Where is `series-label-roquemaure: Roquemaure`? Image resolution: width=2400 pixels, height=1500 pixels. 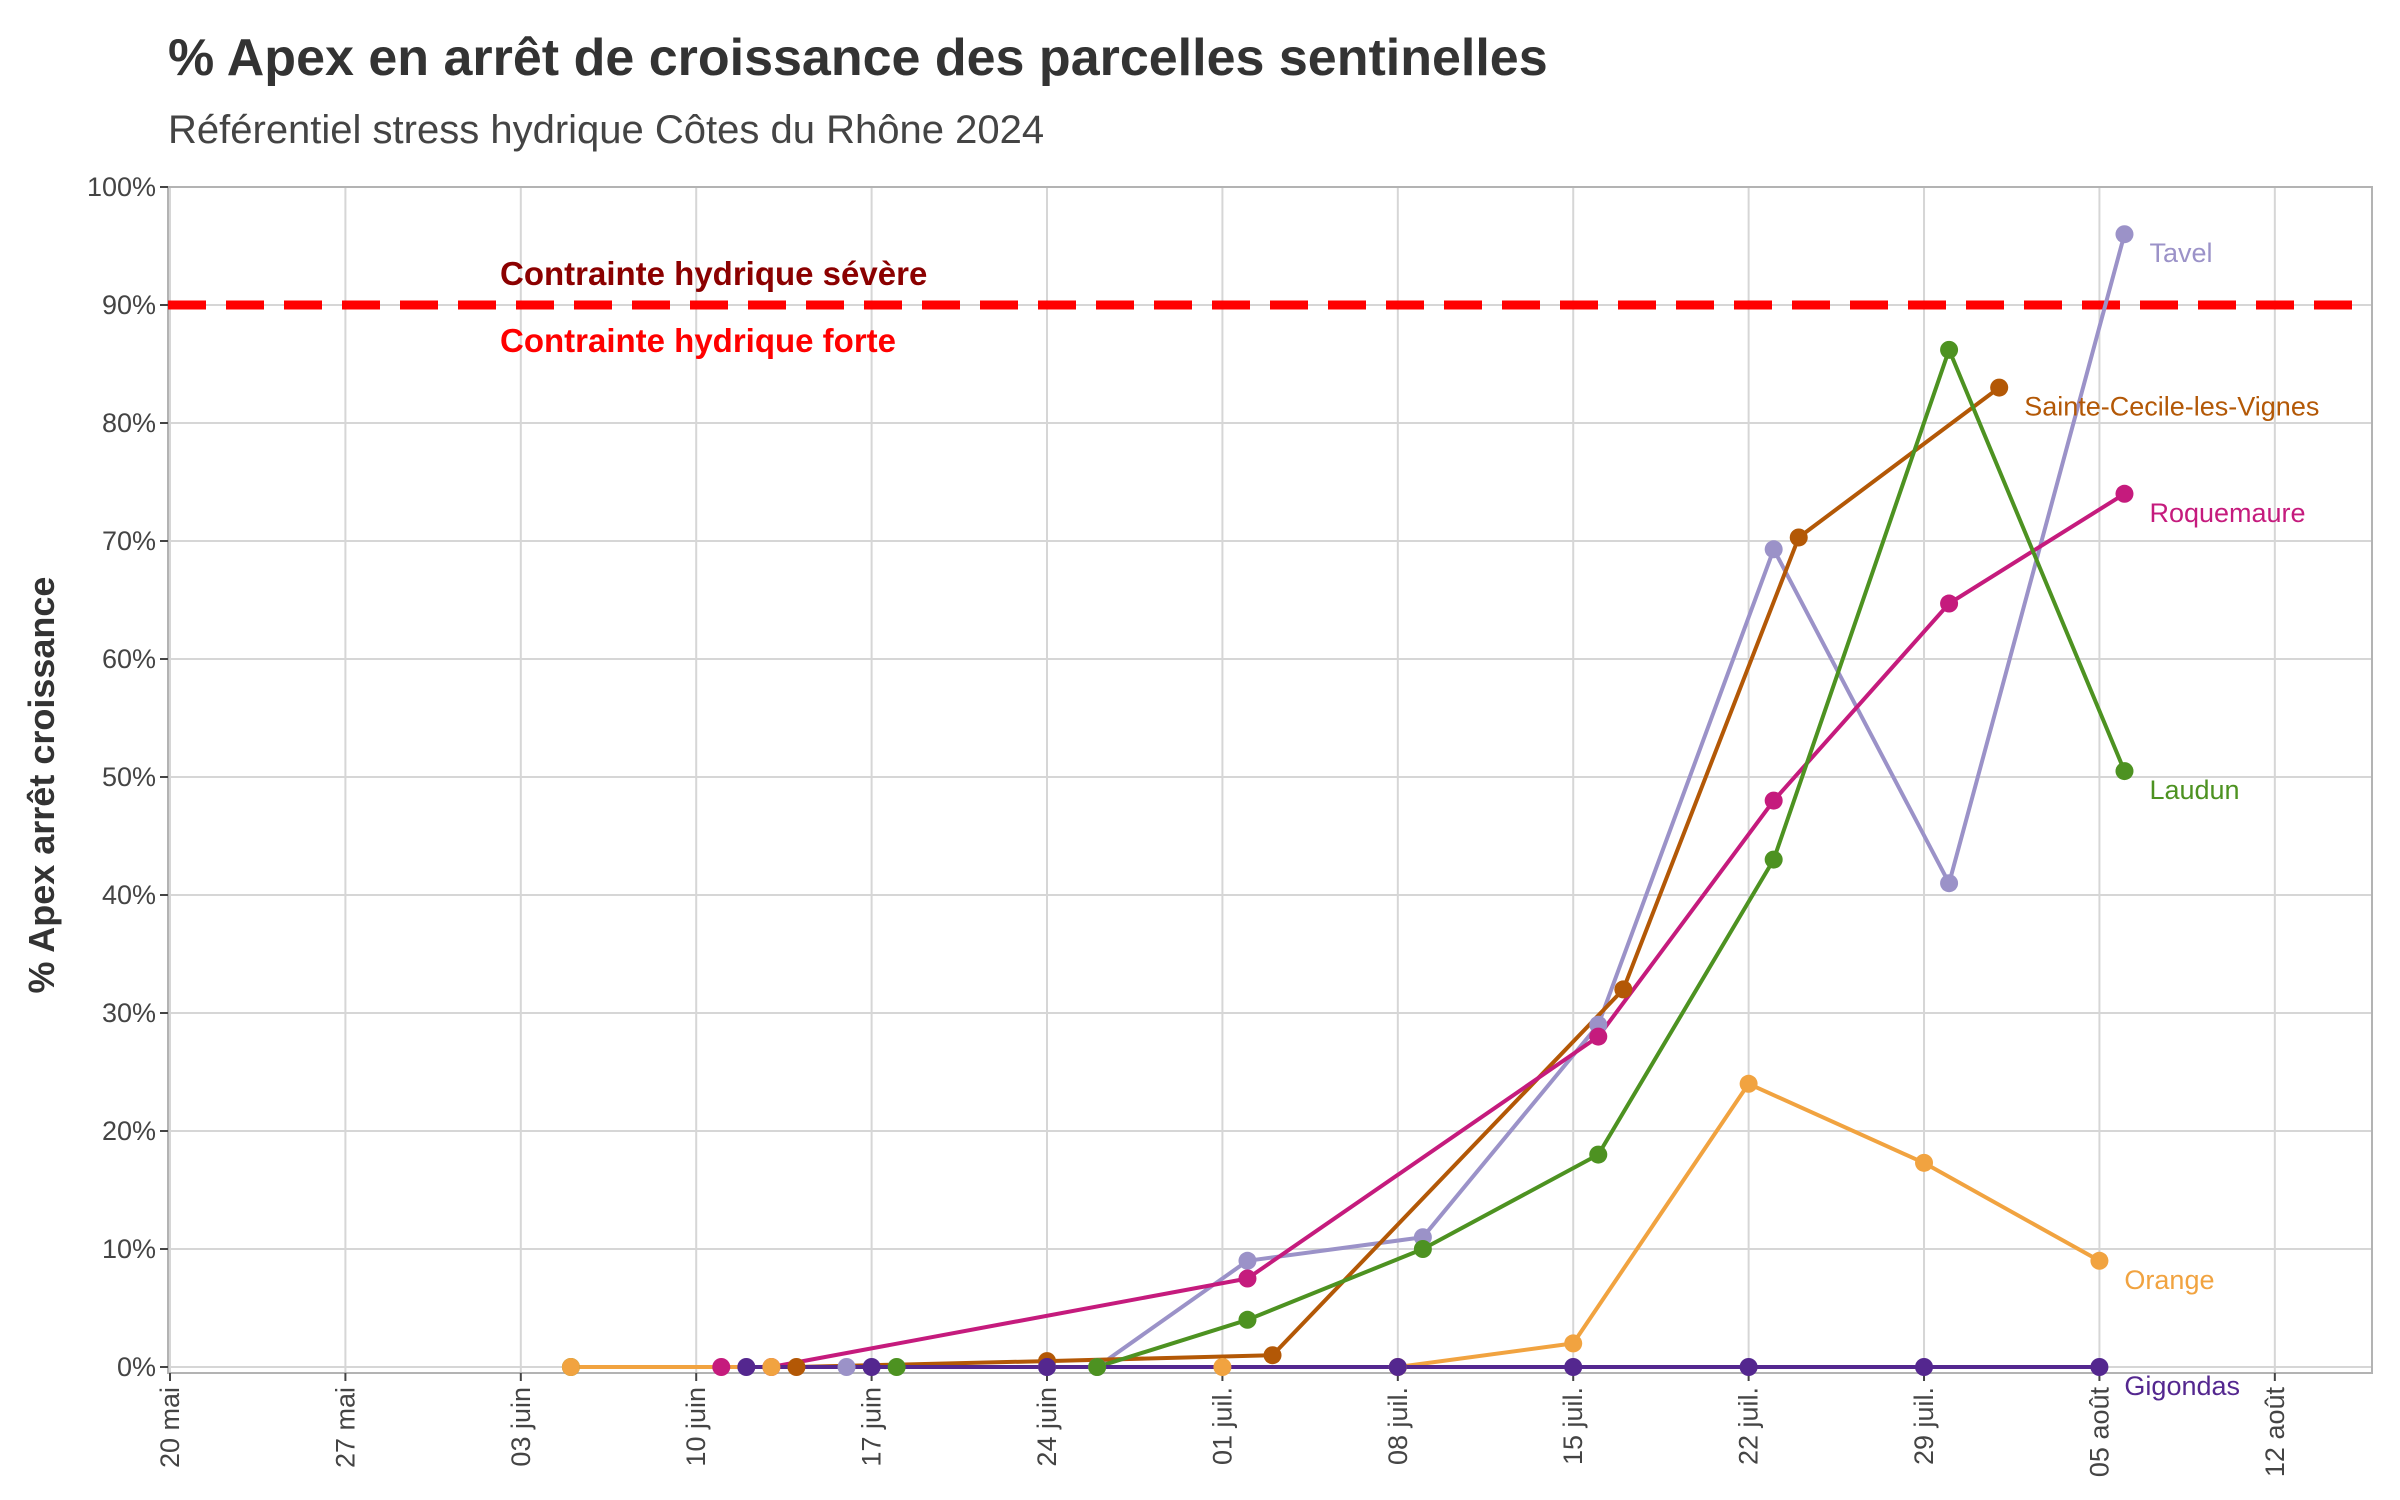
series-label-roquemaure: Roquemaure is located at coordinates (2227, 513).